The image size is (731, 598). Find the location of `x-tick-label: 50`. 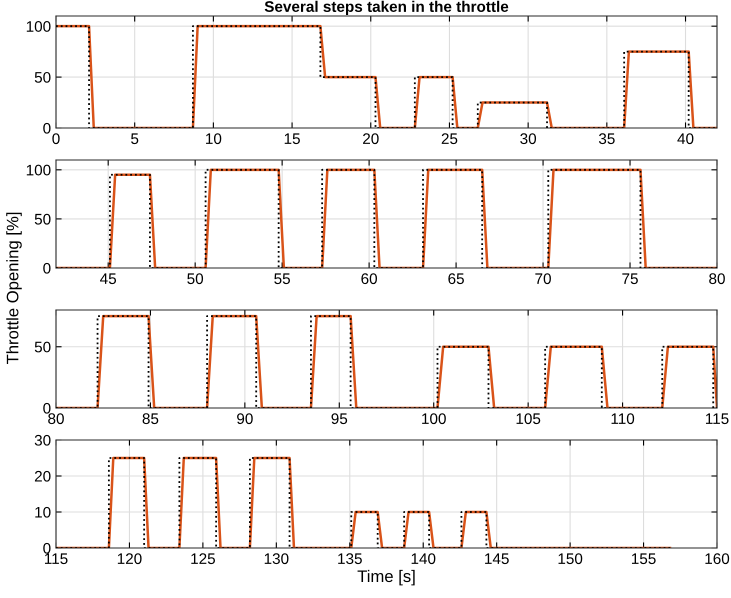

x-tick-label: 50 is located at coordinates (195, 278).